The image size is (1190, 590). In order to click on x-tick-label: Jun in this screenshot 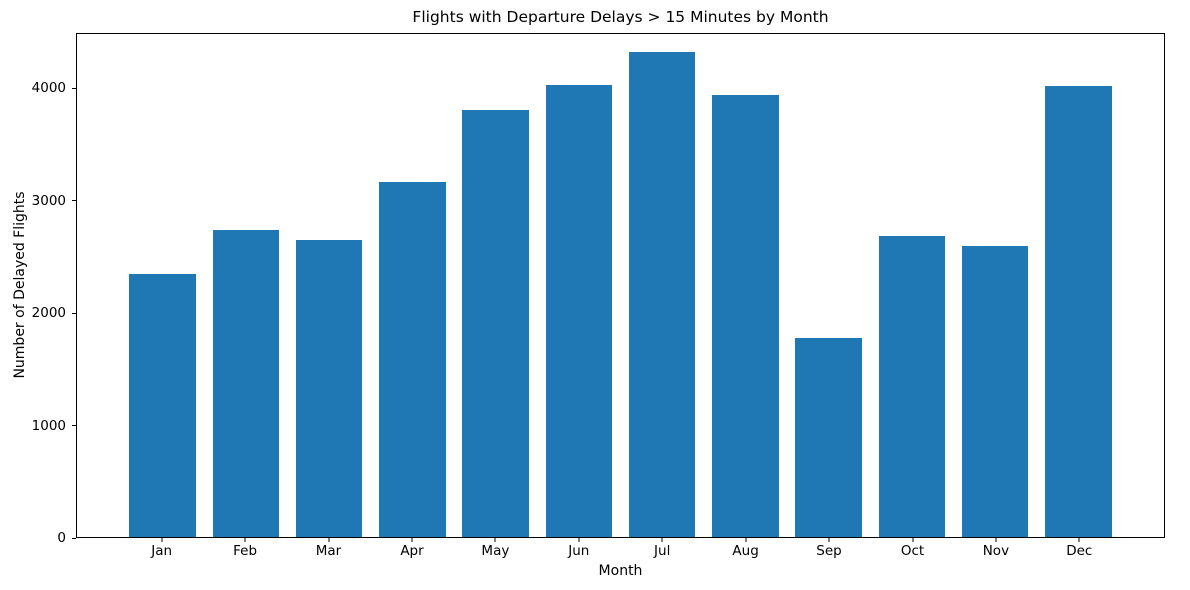, I will do `click(579, 551)`.